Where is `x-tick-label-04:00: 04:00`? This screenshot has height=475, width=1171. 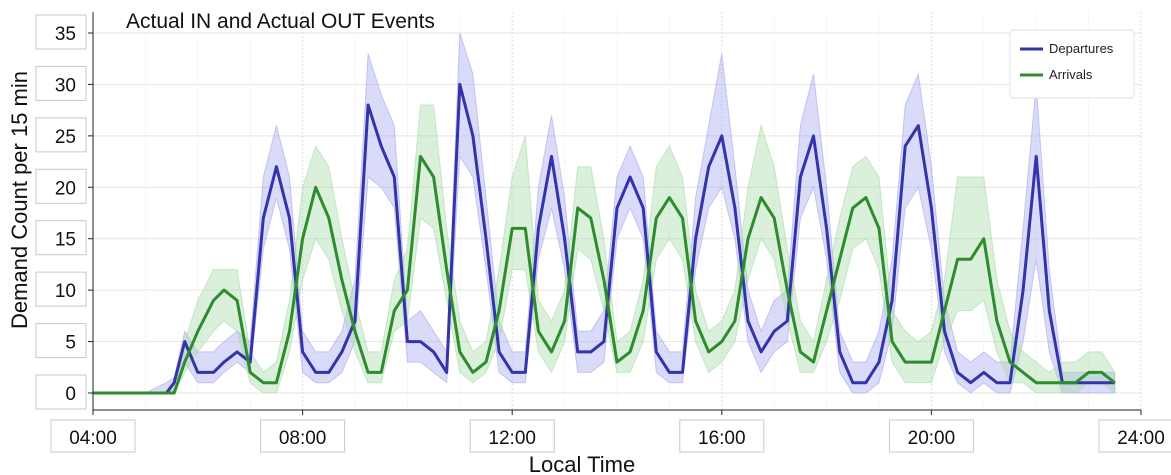
x-tick-label-04:00: 04:00 is located at coordinates (93, 438).